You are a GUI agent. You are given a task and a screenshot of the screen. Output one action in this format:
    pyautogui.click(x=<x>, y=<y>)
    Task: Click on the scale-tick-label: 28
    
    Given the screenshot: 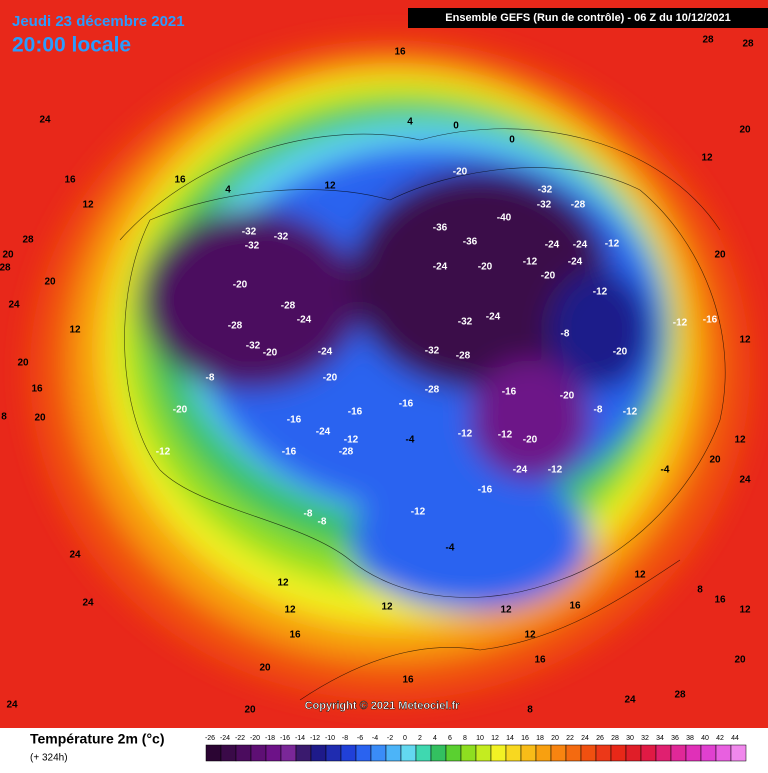 What is the action you would take?
    pyautogui.click(x=615, y=738)
    